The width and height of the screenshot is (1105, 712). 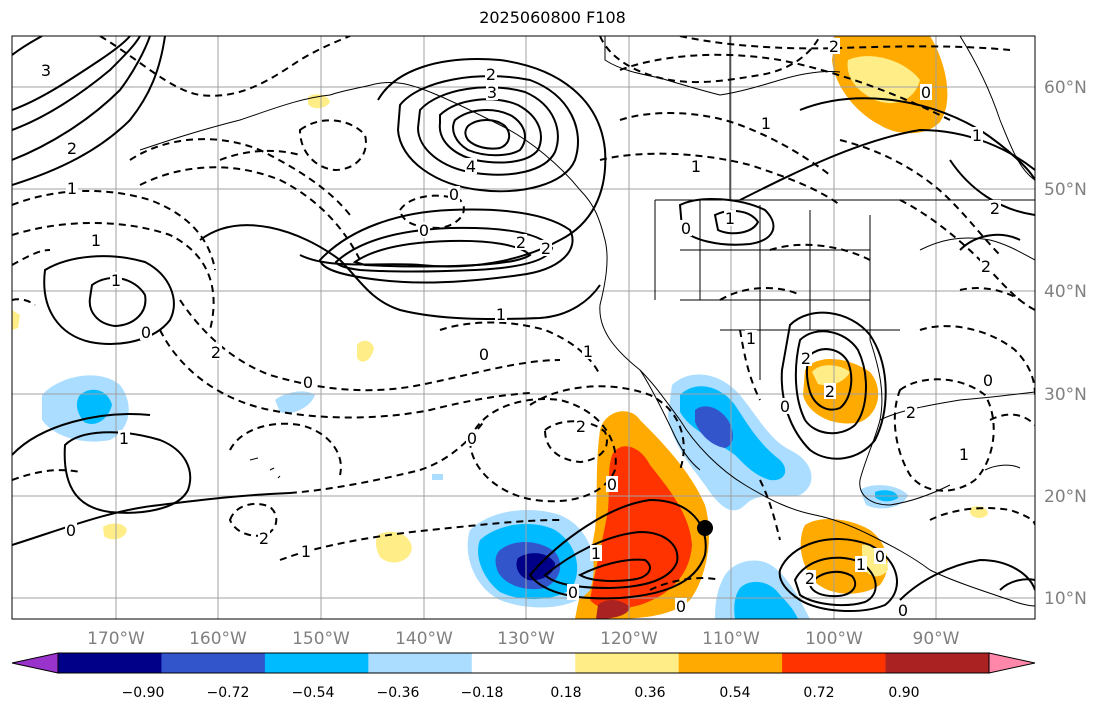 I want to click on lat-label: 10°N, so click(x=1065, y=599).